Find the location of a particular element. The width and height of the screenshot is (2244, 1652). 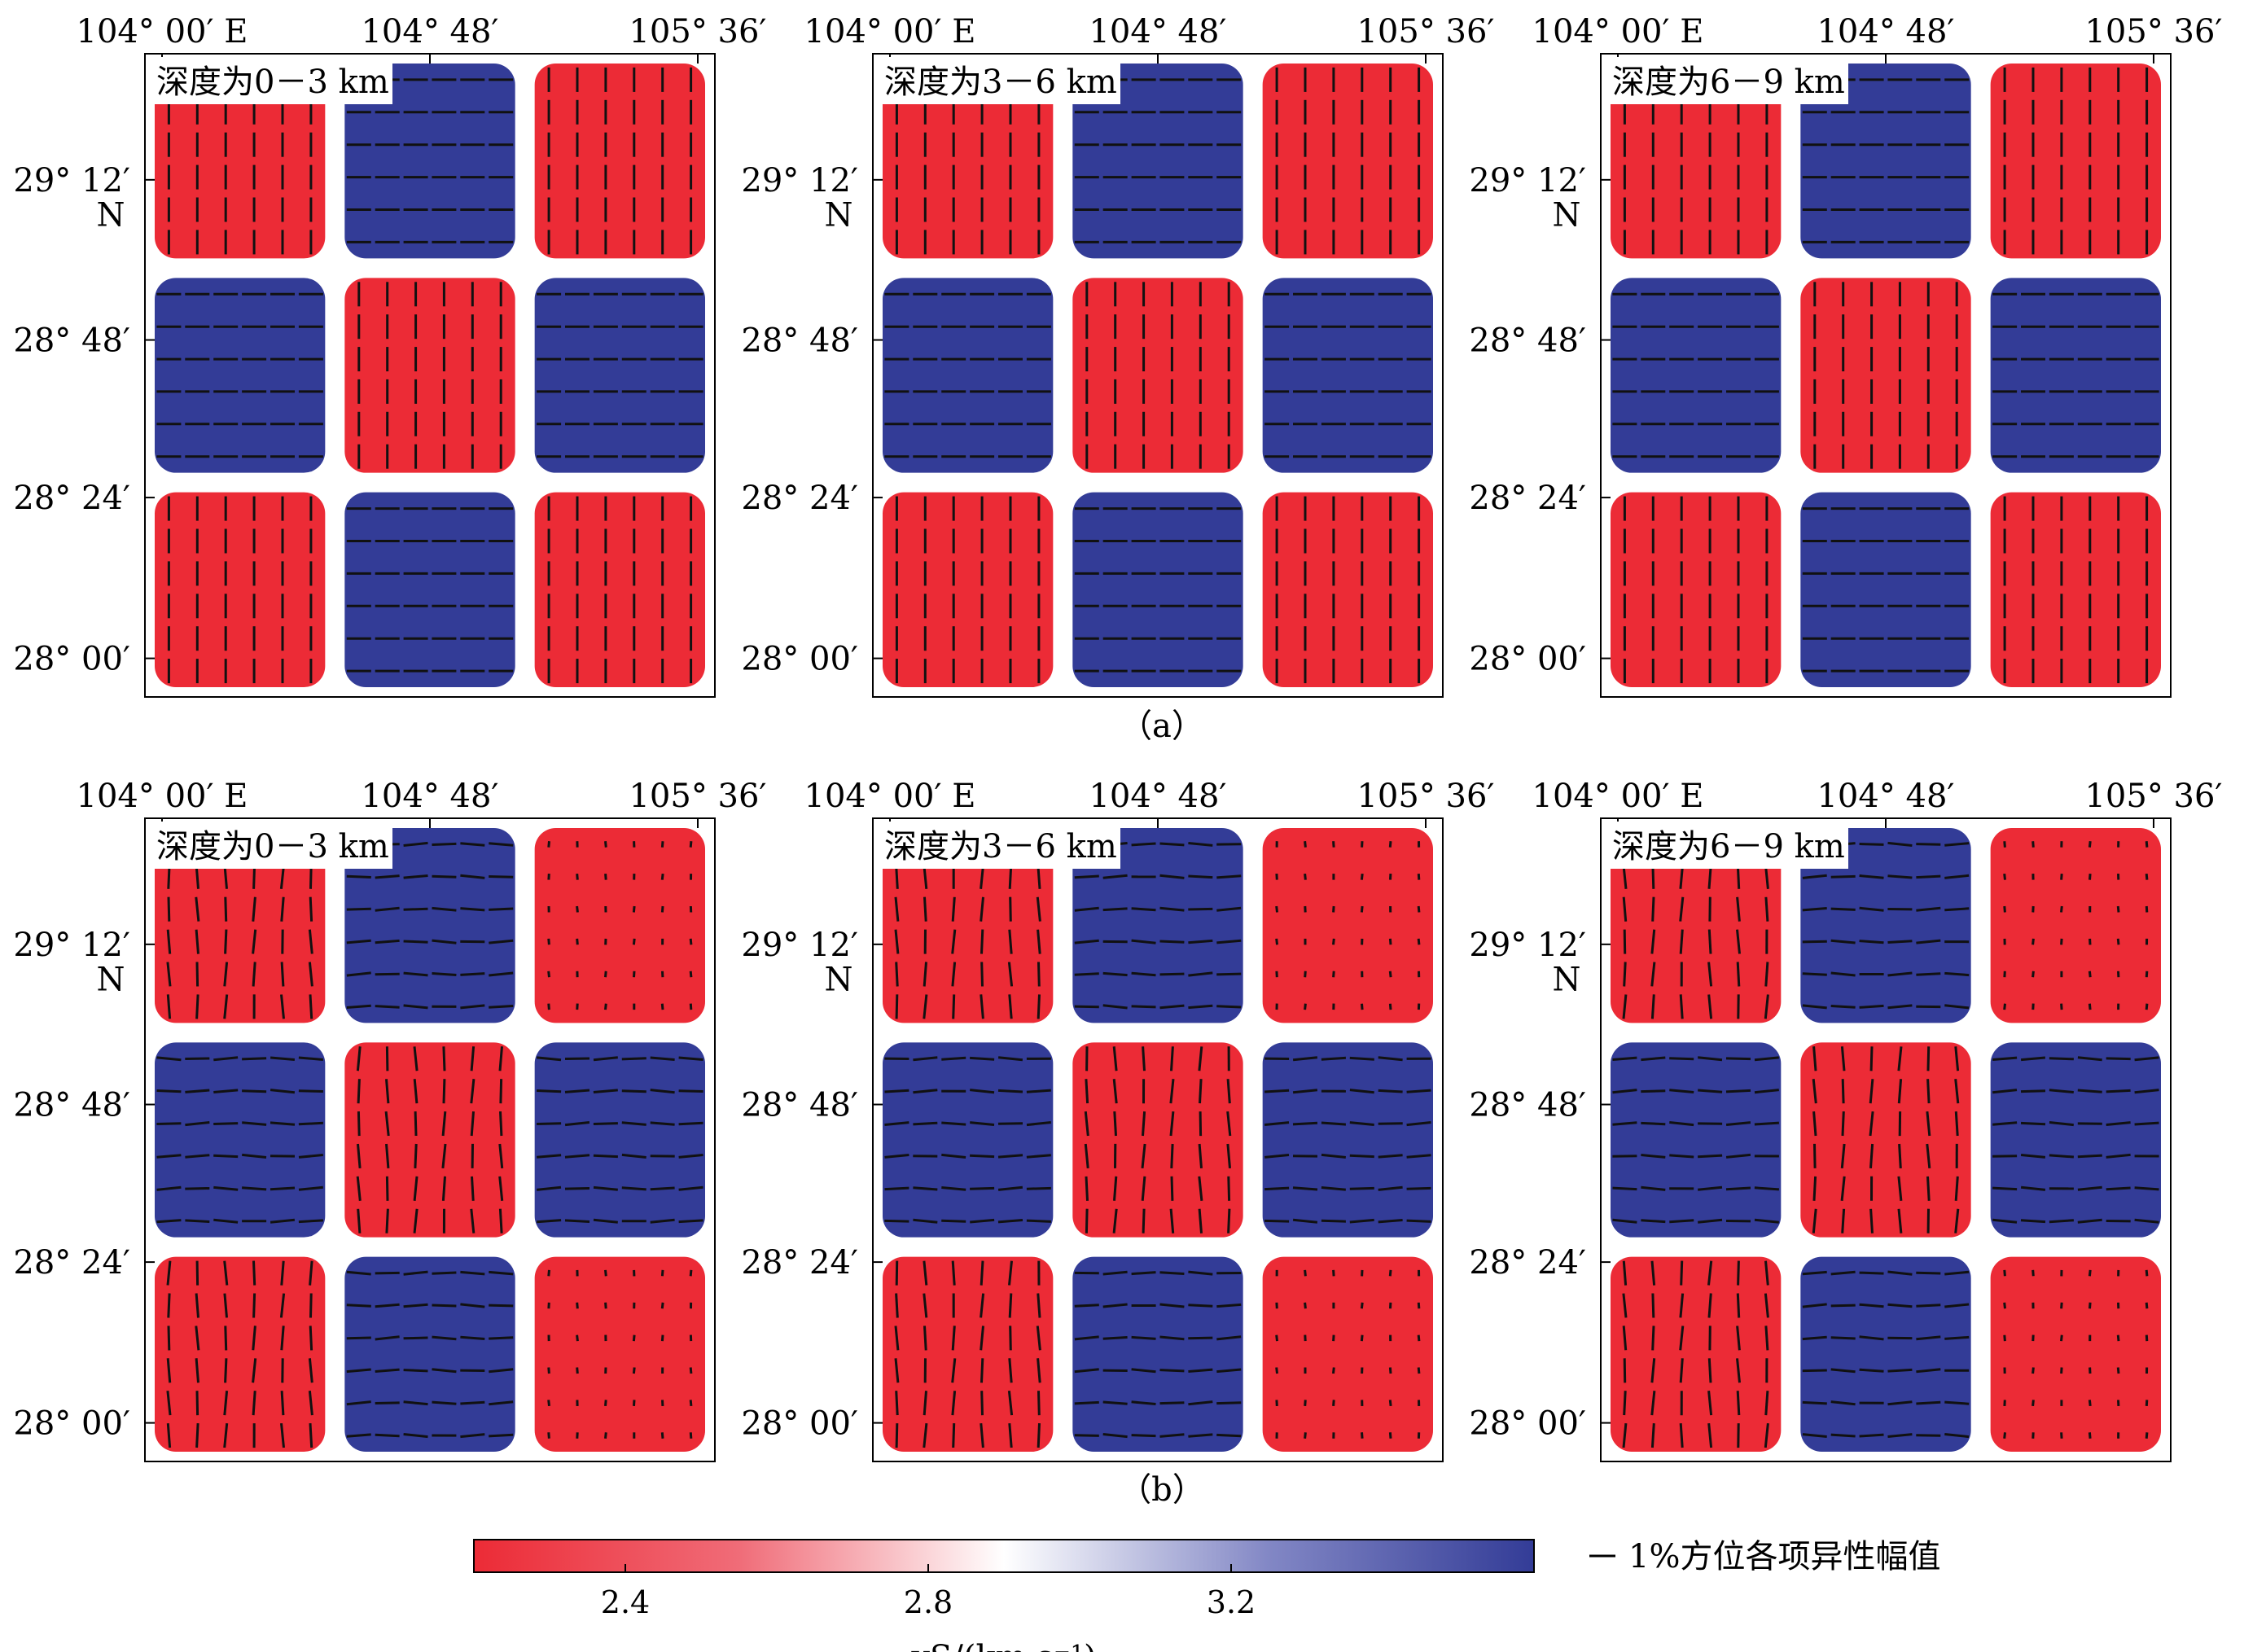

colorbar-tick-label: 2.4 is located at coordinates (625, 1602).